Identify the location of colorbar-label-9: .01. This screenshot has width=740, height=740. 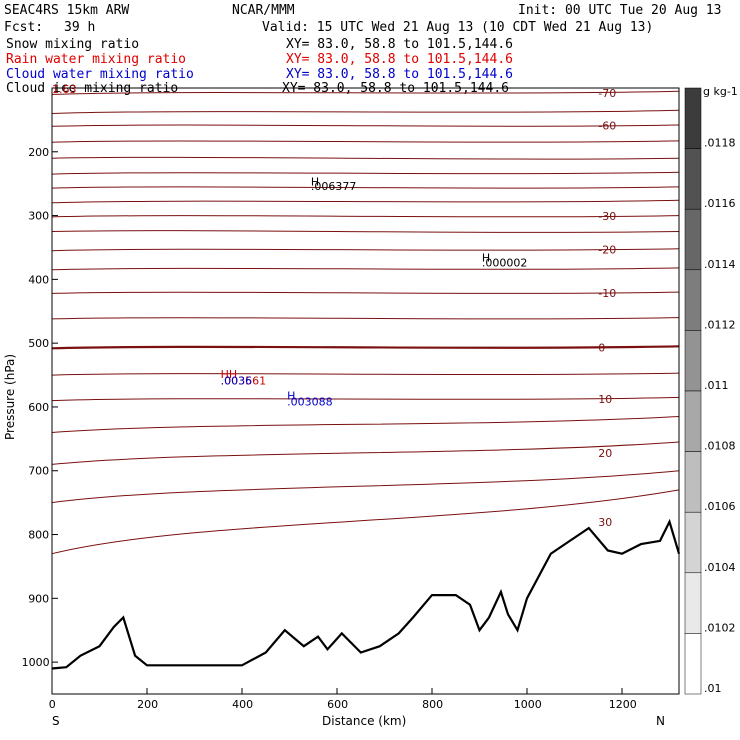
(713, 688).